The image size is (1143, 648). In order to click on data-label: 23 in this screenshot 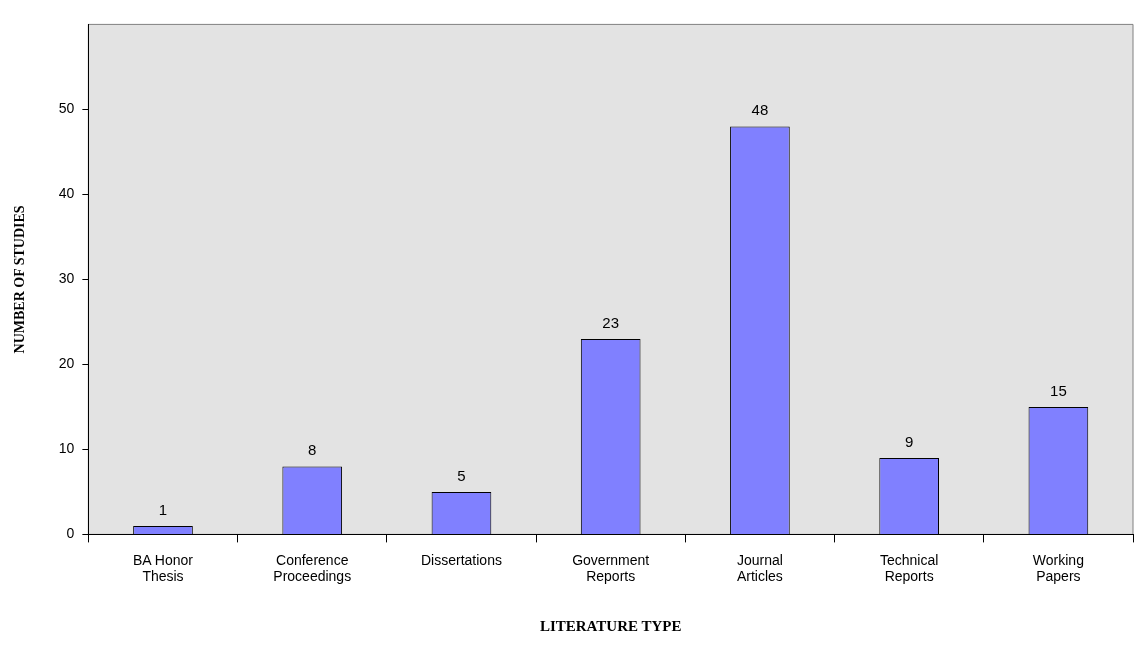, I will do `click(611, 322)`.